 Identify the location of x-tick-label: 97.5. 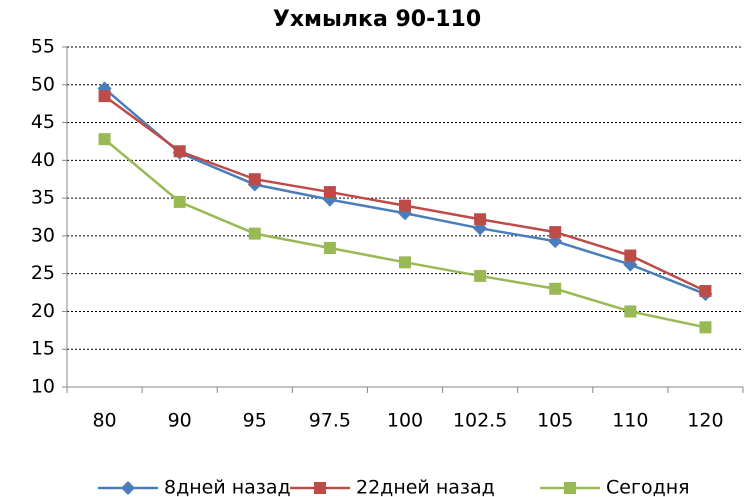
(330, 421).